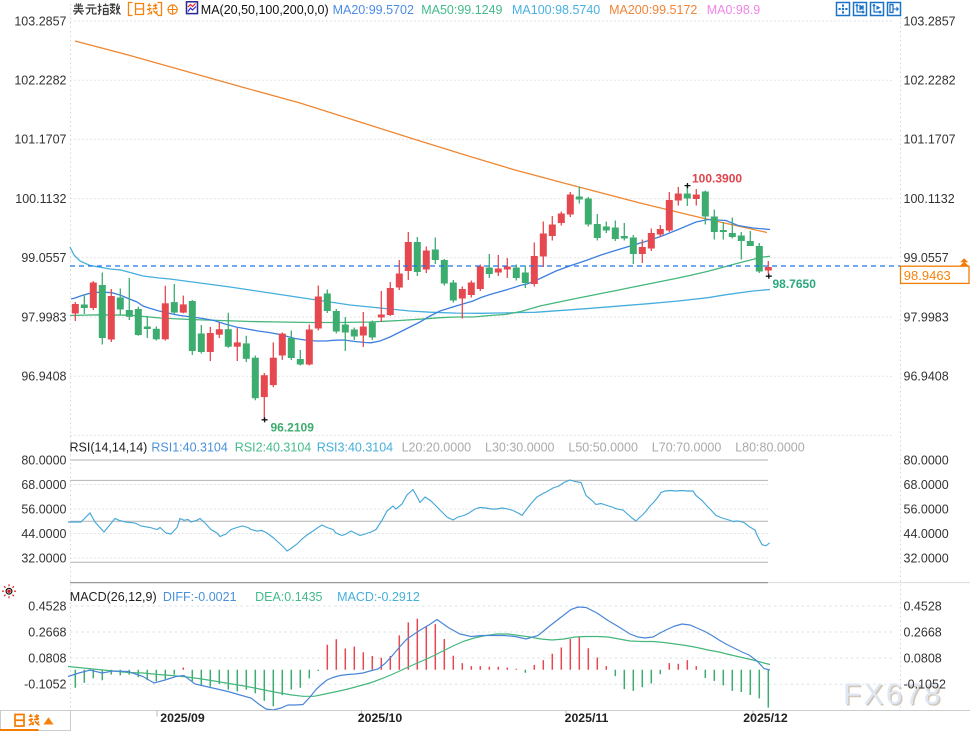  Describe the element at coordinates (182, 718) in the screenshot. I see `svg-text: 2025/09` at that location.